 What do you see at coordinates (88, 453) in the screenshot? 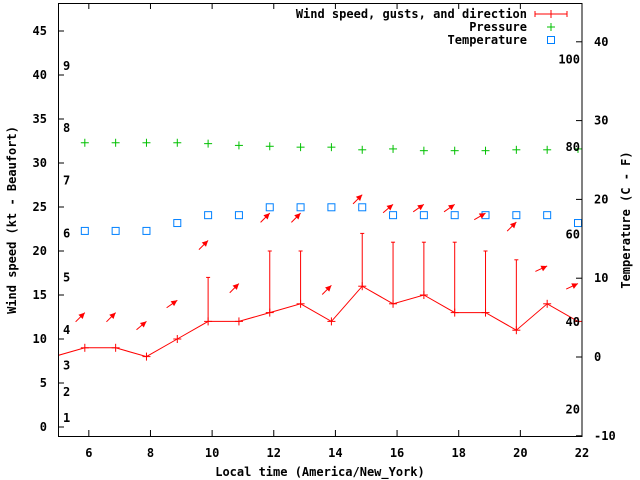
I see `x-tick-label: 6` at bounding box center [88, 453].